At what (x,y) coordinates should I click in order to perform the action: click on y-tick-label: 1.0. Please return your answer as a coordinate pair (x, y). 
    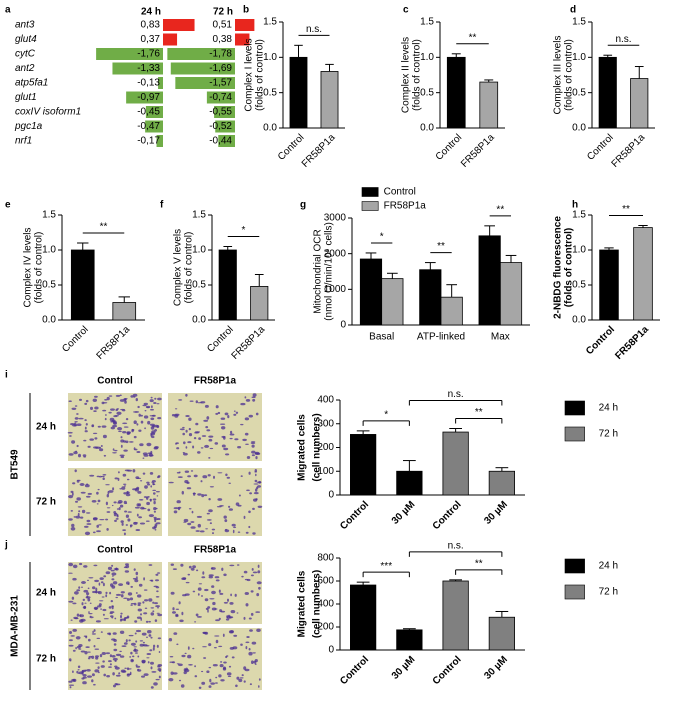
    Looking at the image, I should click on (199, 250).